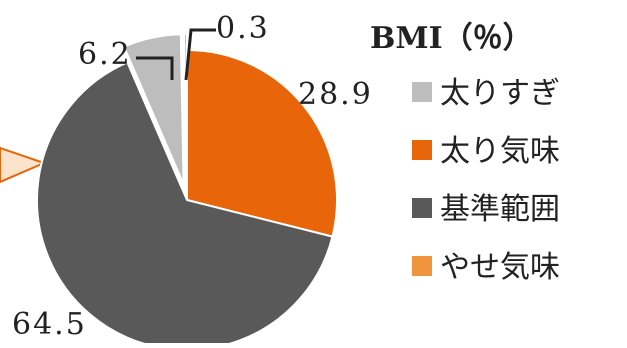 The width and height of the screenshot is (627, 348). What do you see at coordinates (335, 94) in the screenshot?
I see `value-label-2: 28.9` at bounding box center [335, 94].